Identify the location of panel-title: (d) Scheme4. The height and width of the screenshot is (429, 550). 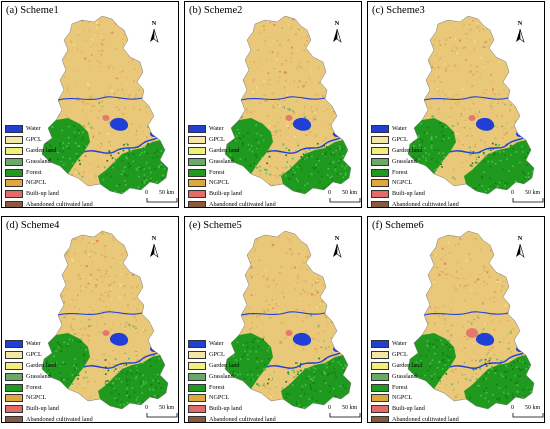
(33, 225).